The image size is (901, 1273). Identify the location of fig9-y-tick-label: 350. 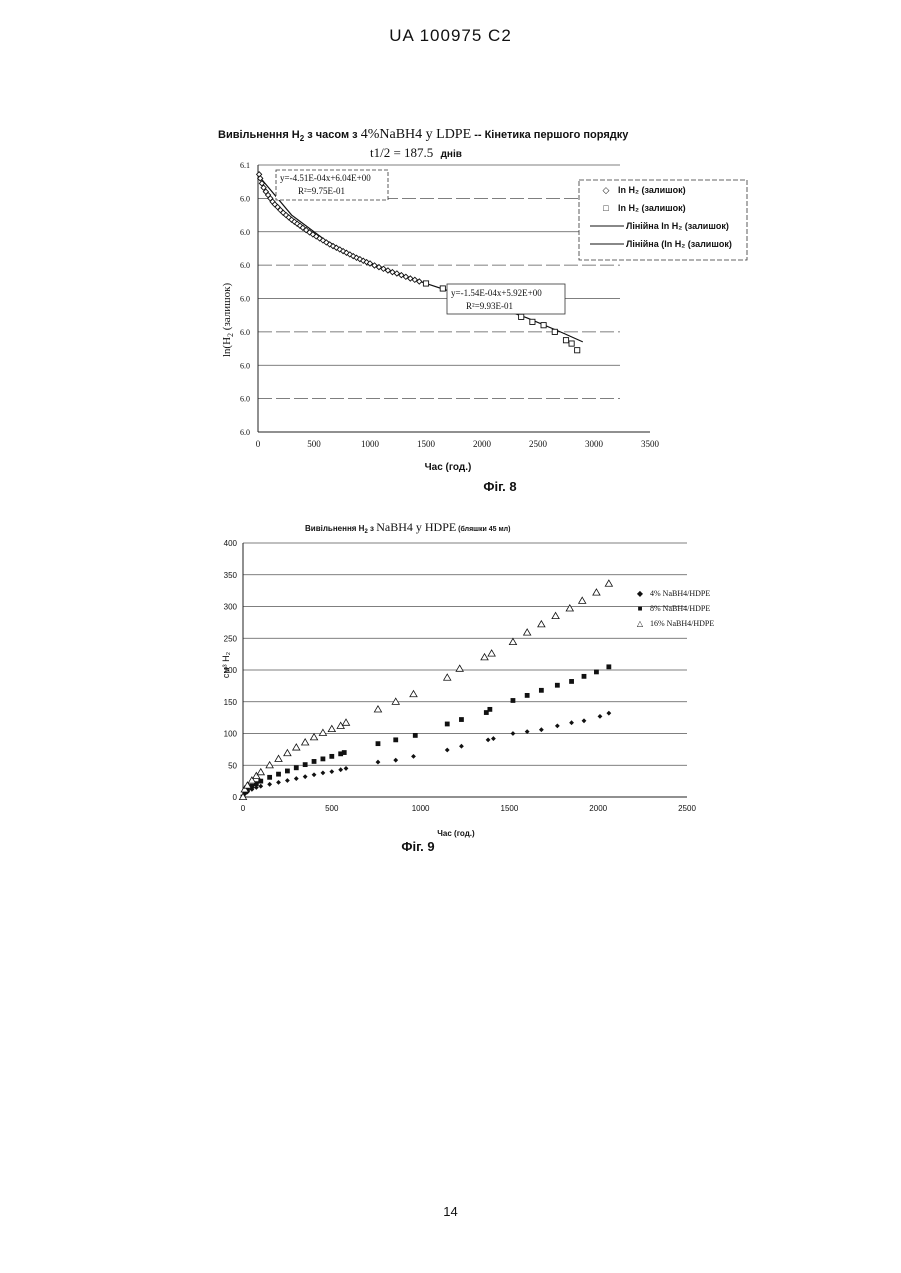
(231, 575).